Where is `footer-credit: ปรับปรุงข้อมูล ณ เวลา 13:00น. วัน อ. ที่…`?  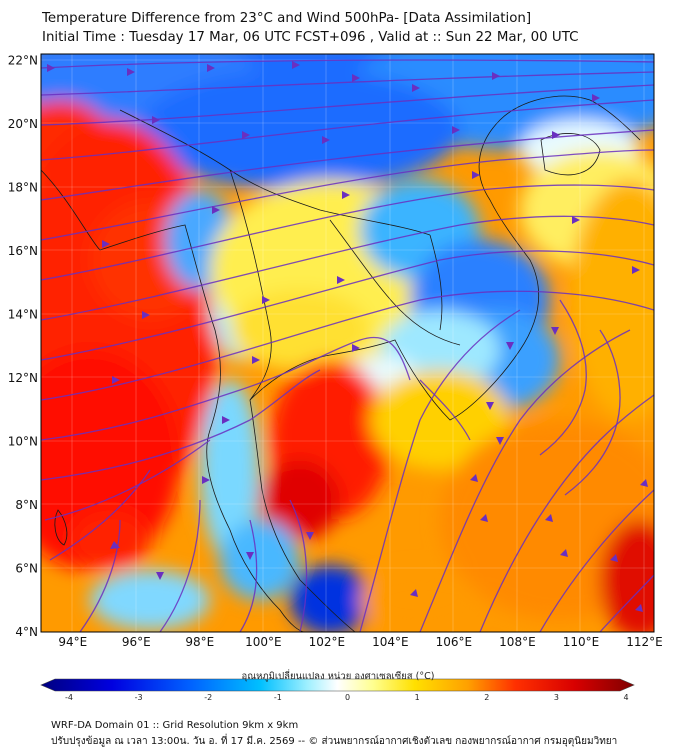
footer-credit: ปรับปรุงข้อมูล ณ เวลา 13:00น. วัน อ. ที่… is located at coordinates (334, 741).